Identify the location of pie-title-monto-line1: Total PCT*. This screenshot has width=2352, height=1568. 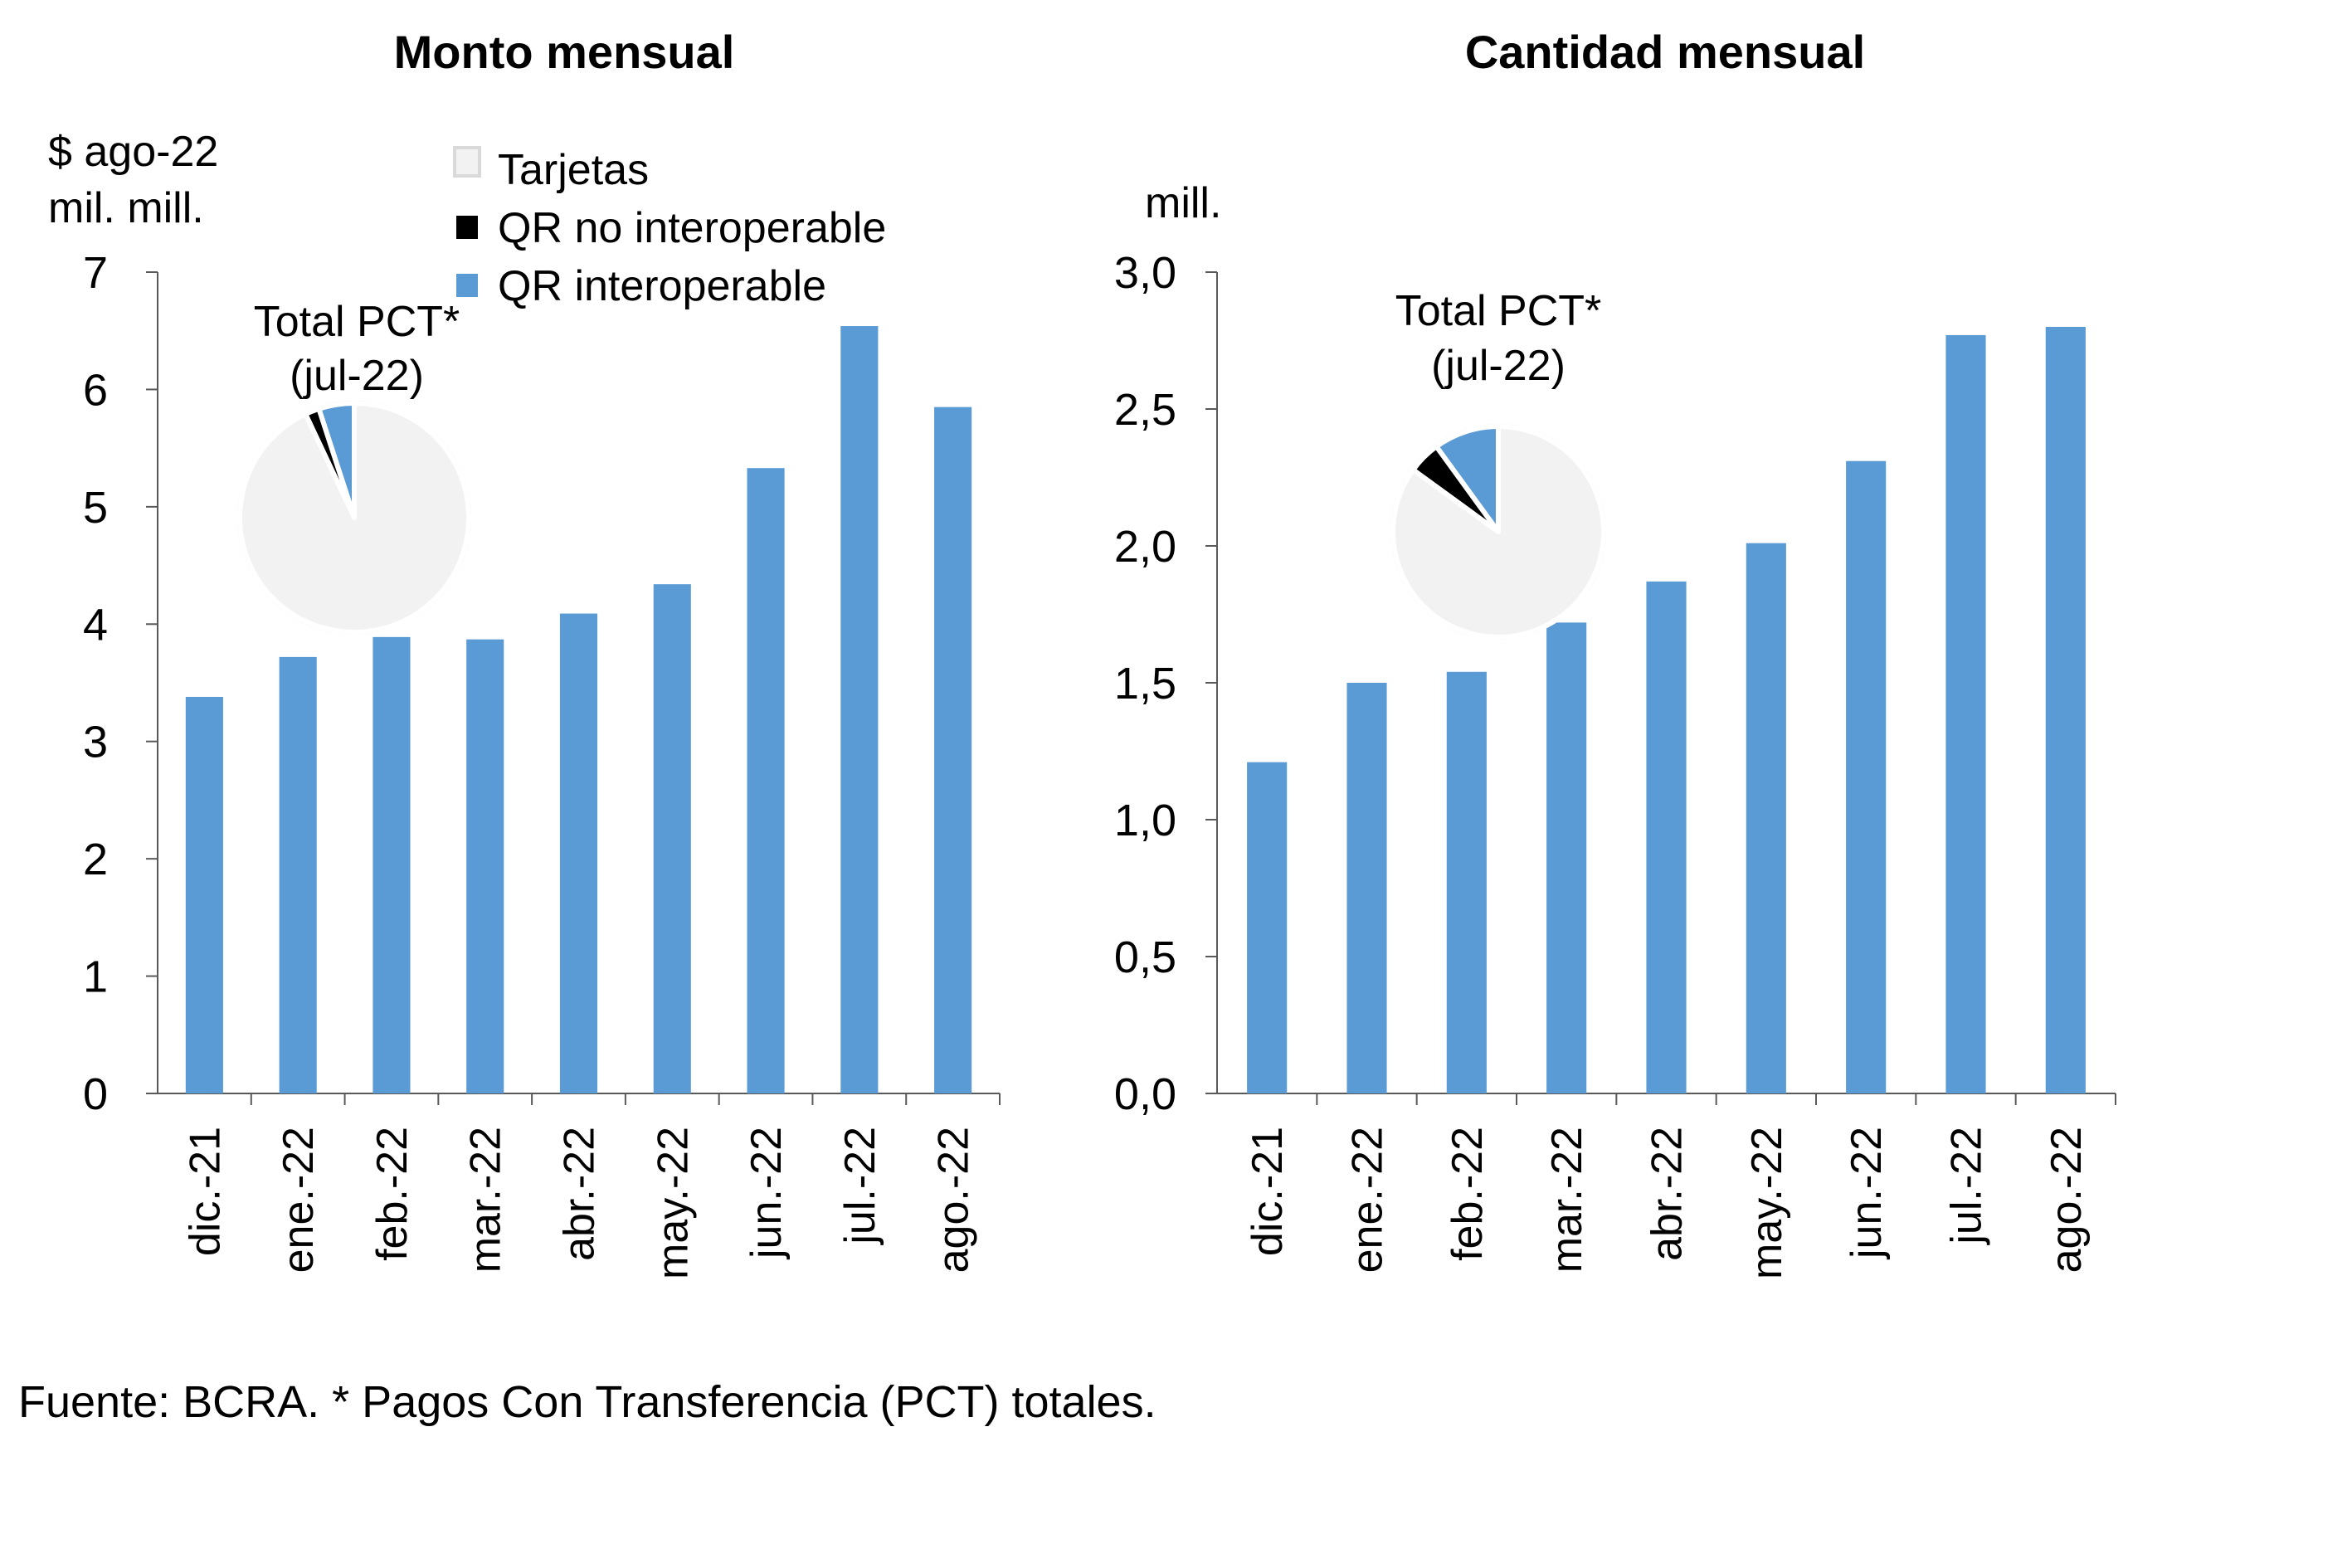
(357, 322).